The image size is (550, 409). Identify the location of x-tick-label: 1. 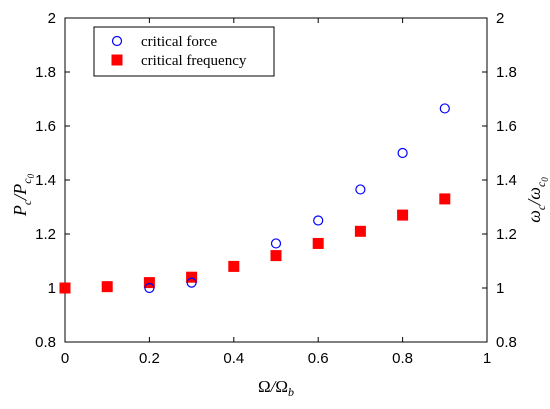
(487, 358).